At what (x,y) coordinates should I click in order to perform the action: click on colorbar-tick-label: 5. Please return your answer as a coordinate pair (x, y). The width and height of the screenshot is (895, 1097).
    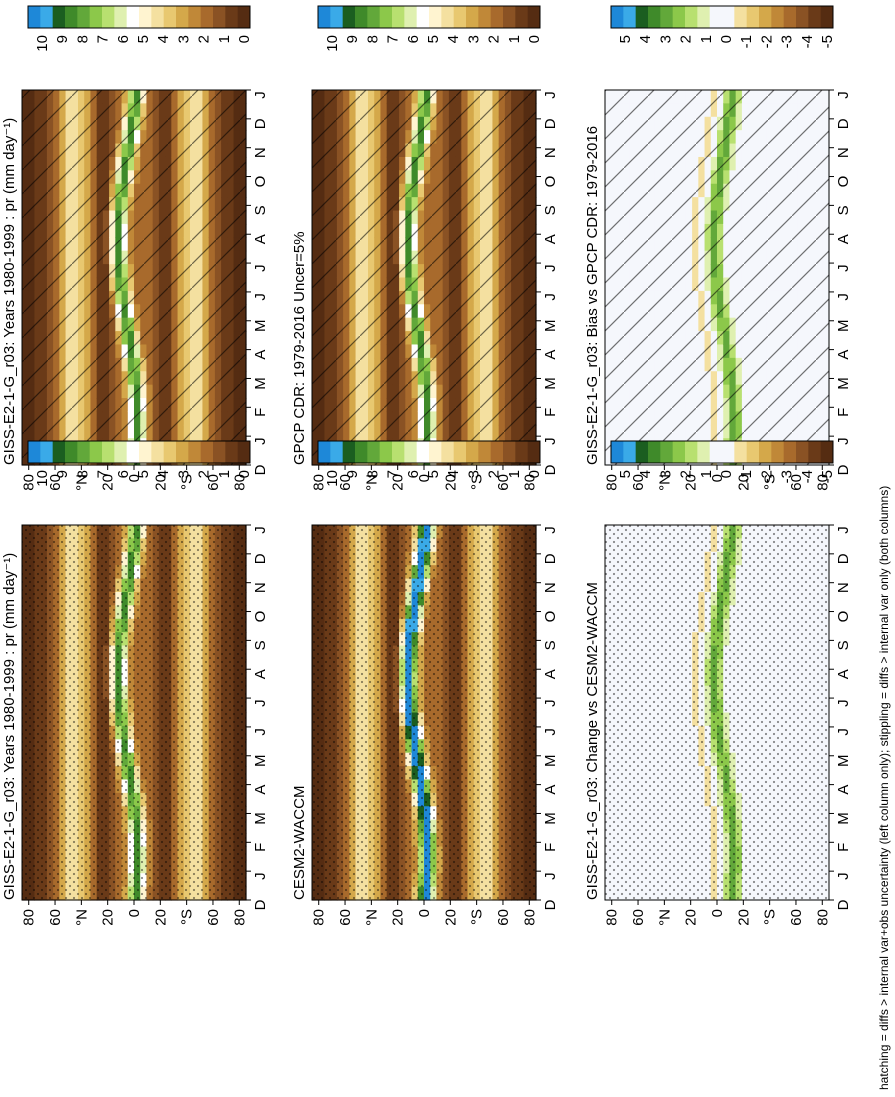
    Looking at the image, I should click on (433, 474).